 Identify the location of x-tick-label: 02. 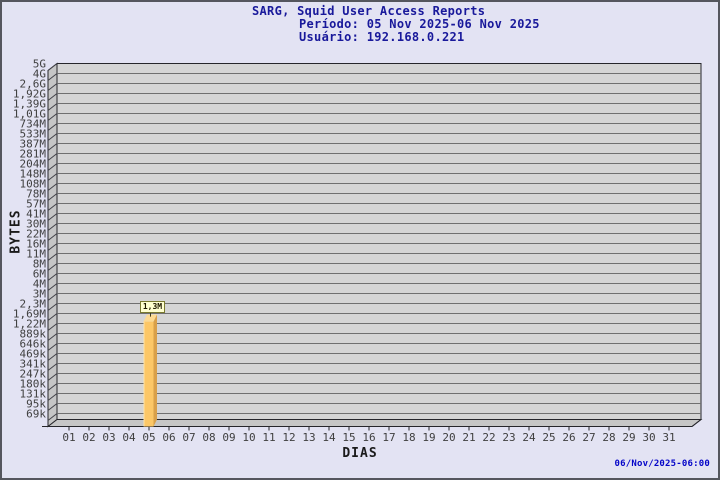
(88, 437).